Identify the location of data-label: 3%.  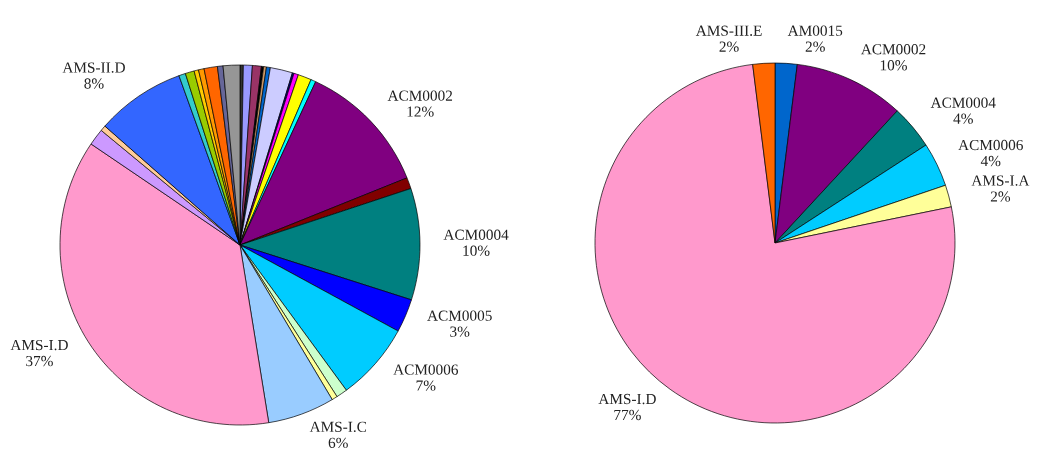
(460, 331).